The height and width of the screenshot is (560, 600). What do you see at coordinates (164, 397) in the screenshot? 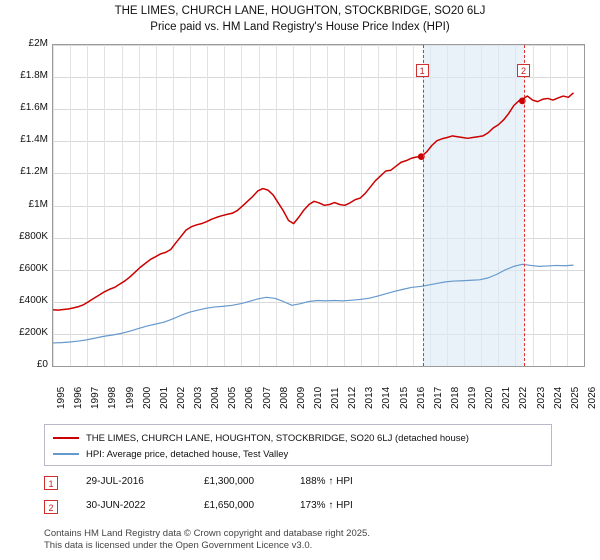
I see `x-axis-tick-label: 2001` at bounding box center [164, 397].